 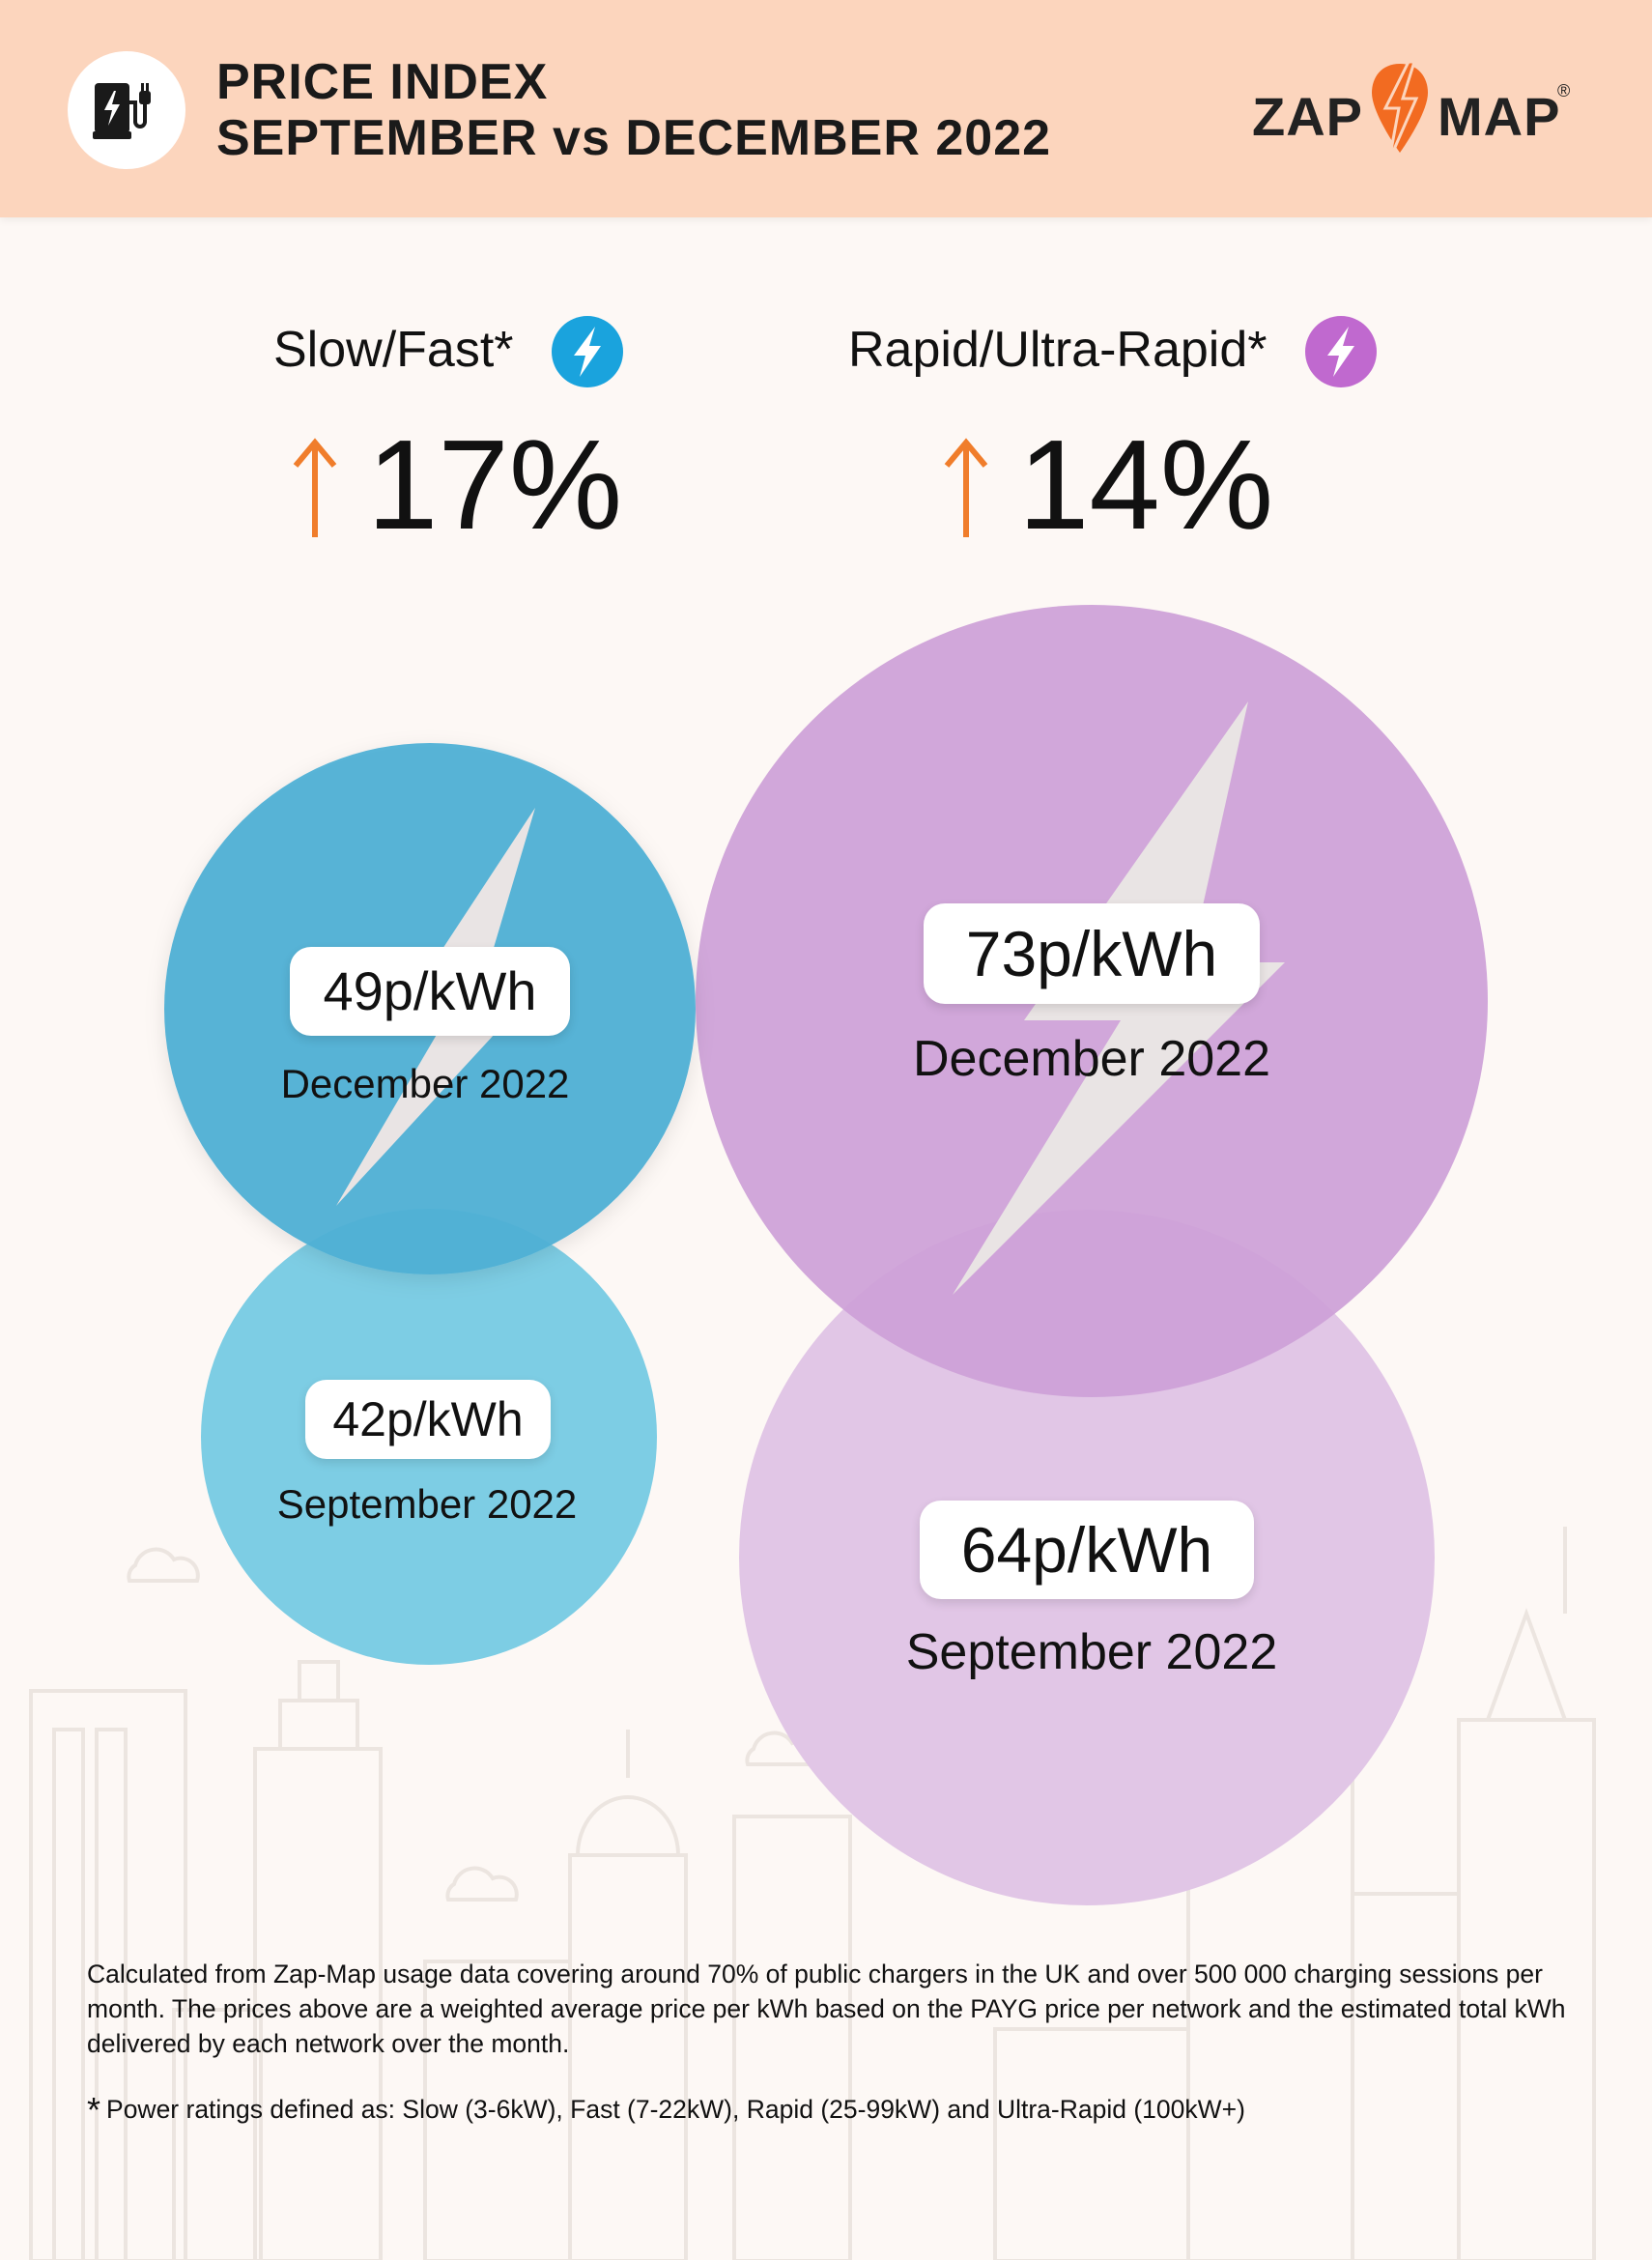 I want to click on page-title-line-1: PRICE INDEX, so click(x=382, y=82).